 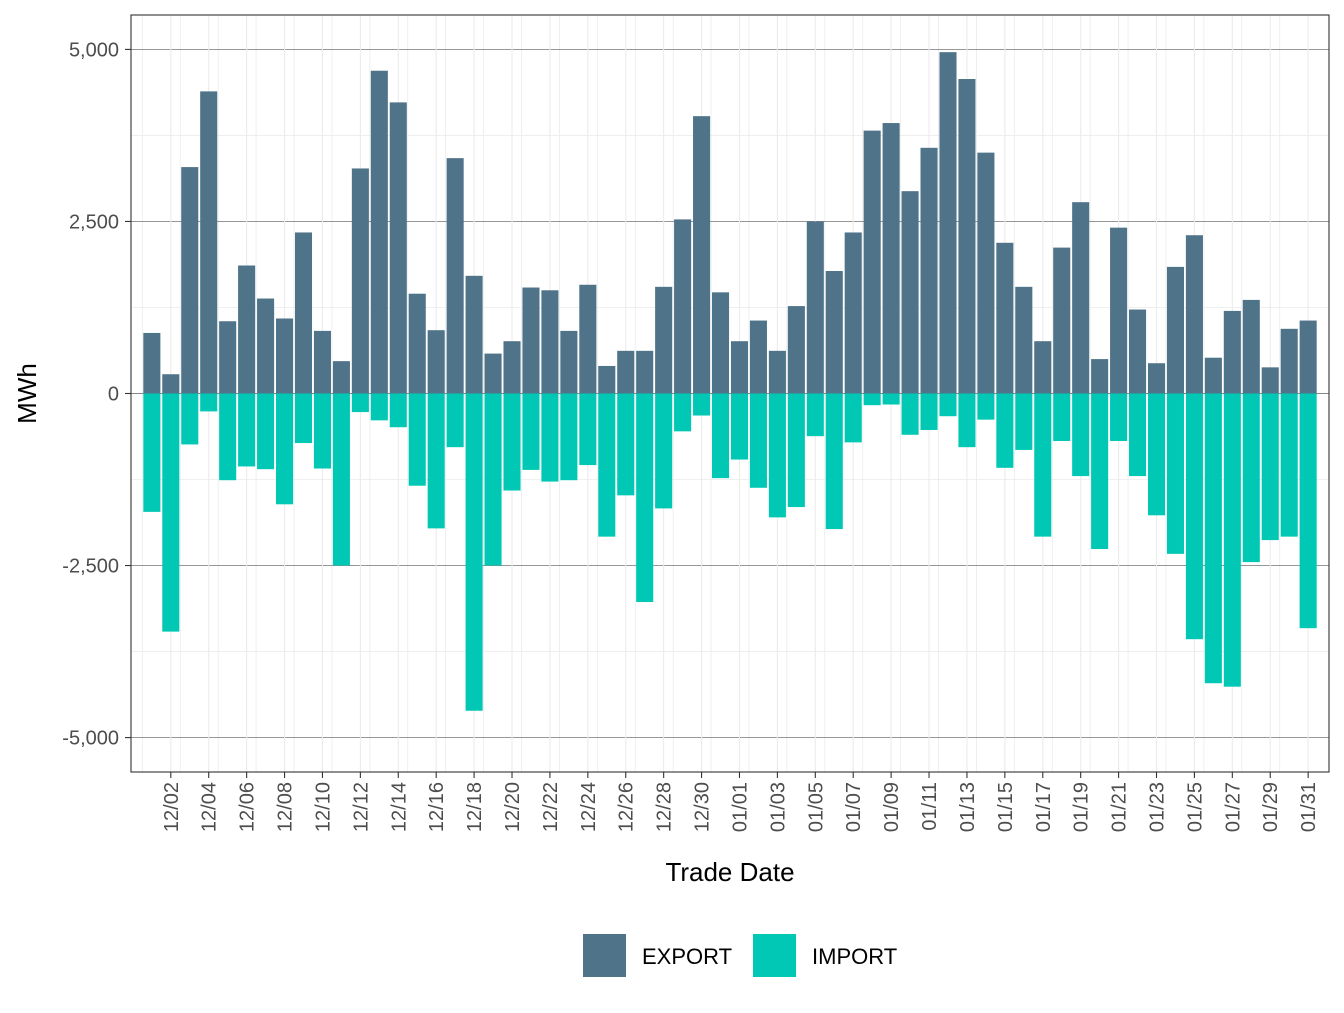 I want to click on x-tick-label: 12/06, so click(x=248, y=807).